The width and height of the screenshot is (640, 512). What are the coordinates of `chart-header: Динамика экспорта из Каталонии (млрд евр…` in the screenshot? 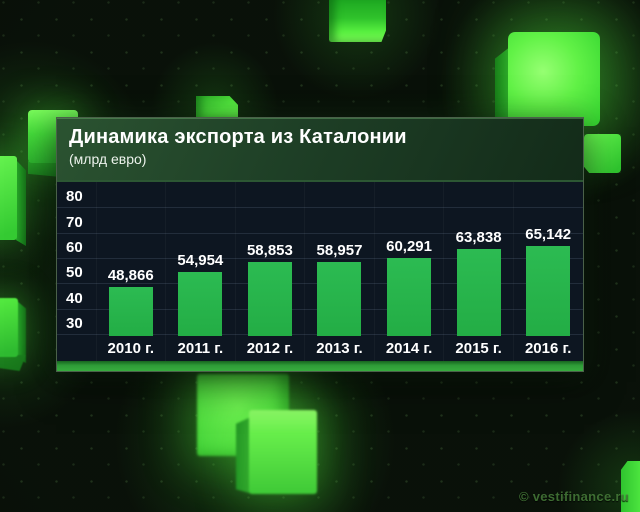 It's located at (320, 149).